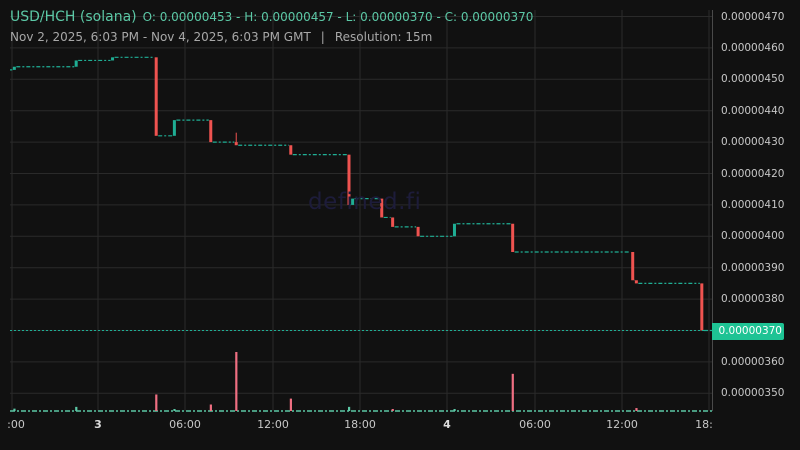 The height and width of the screenshot is (450, 800). Describe the element at coordinates (753, 110) in the screenshot. I see `price-axis-label: 0.00000440` at that location.